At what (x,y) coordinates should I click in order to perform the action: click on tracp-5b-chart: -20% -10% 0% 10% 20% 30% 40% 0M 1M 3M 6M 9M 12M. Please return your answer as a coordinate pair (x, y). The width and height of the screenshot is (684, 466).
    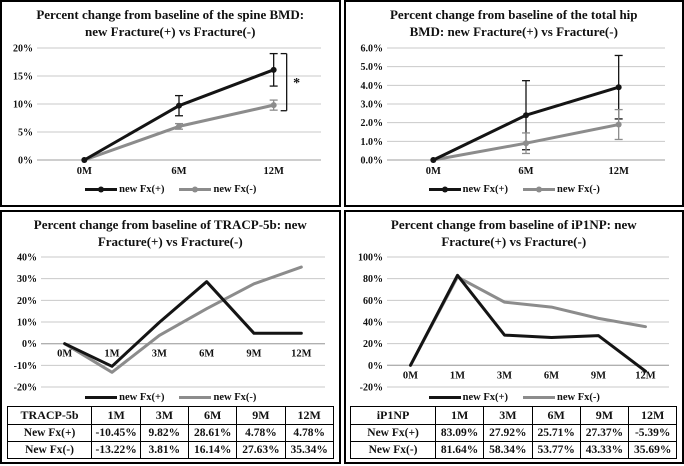
    Looking at the image, I should click on (170, 322).